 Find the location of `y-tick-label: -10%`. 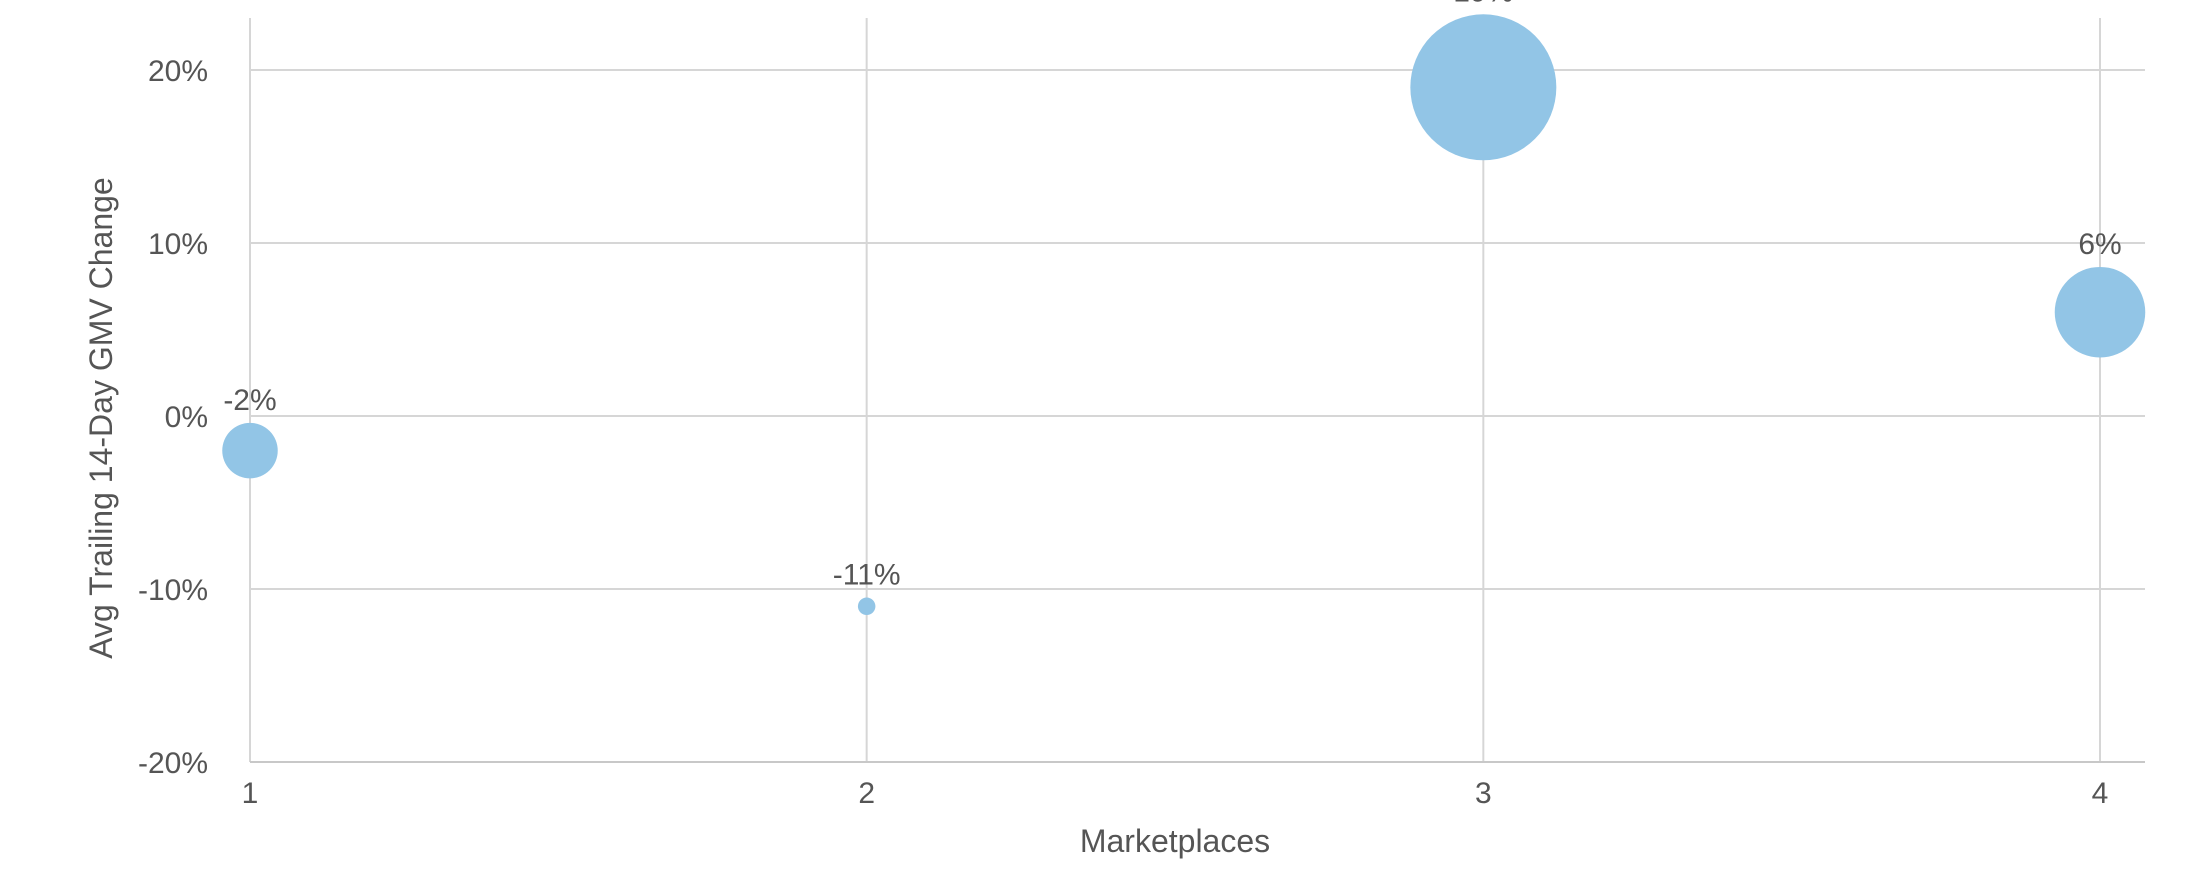

y-tick-label: -10% is located at coordinates (173, 590).